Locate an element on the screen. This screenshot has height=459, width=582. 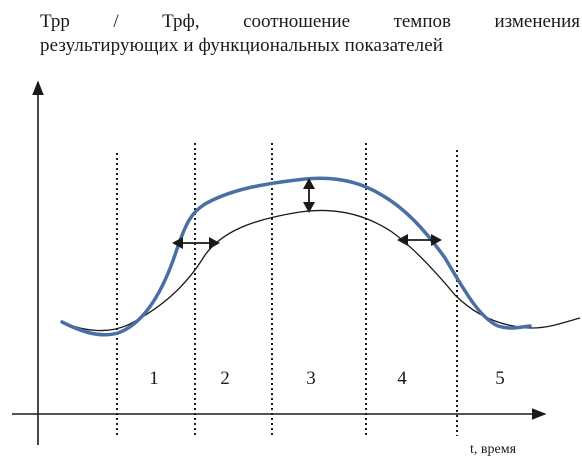
x-axis-label: t, время is located at coordinates (493, 449).